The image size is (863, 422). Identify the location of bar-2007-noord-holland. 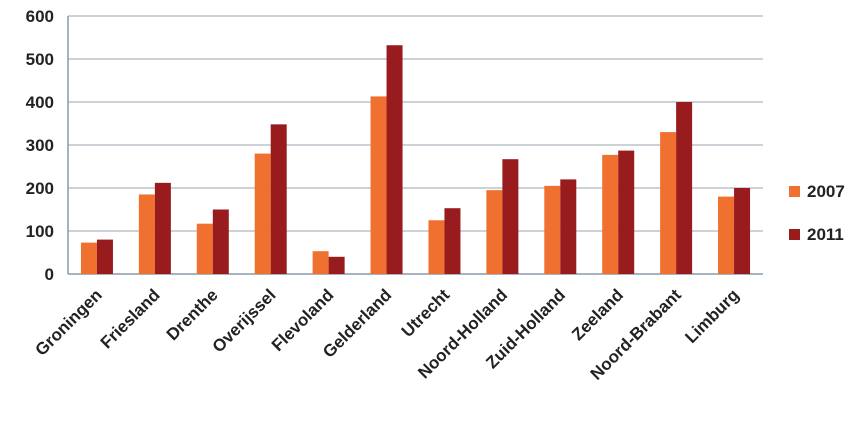
(494, 232).